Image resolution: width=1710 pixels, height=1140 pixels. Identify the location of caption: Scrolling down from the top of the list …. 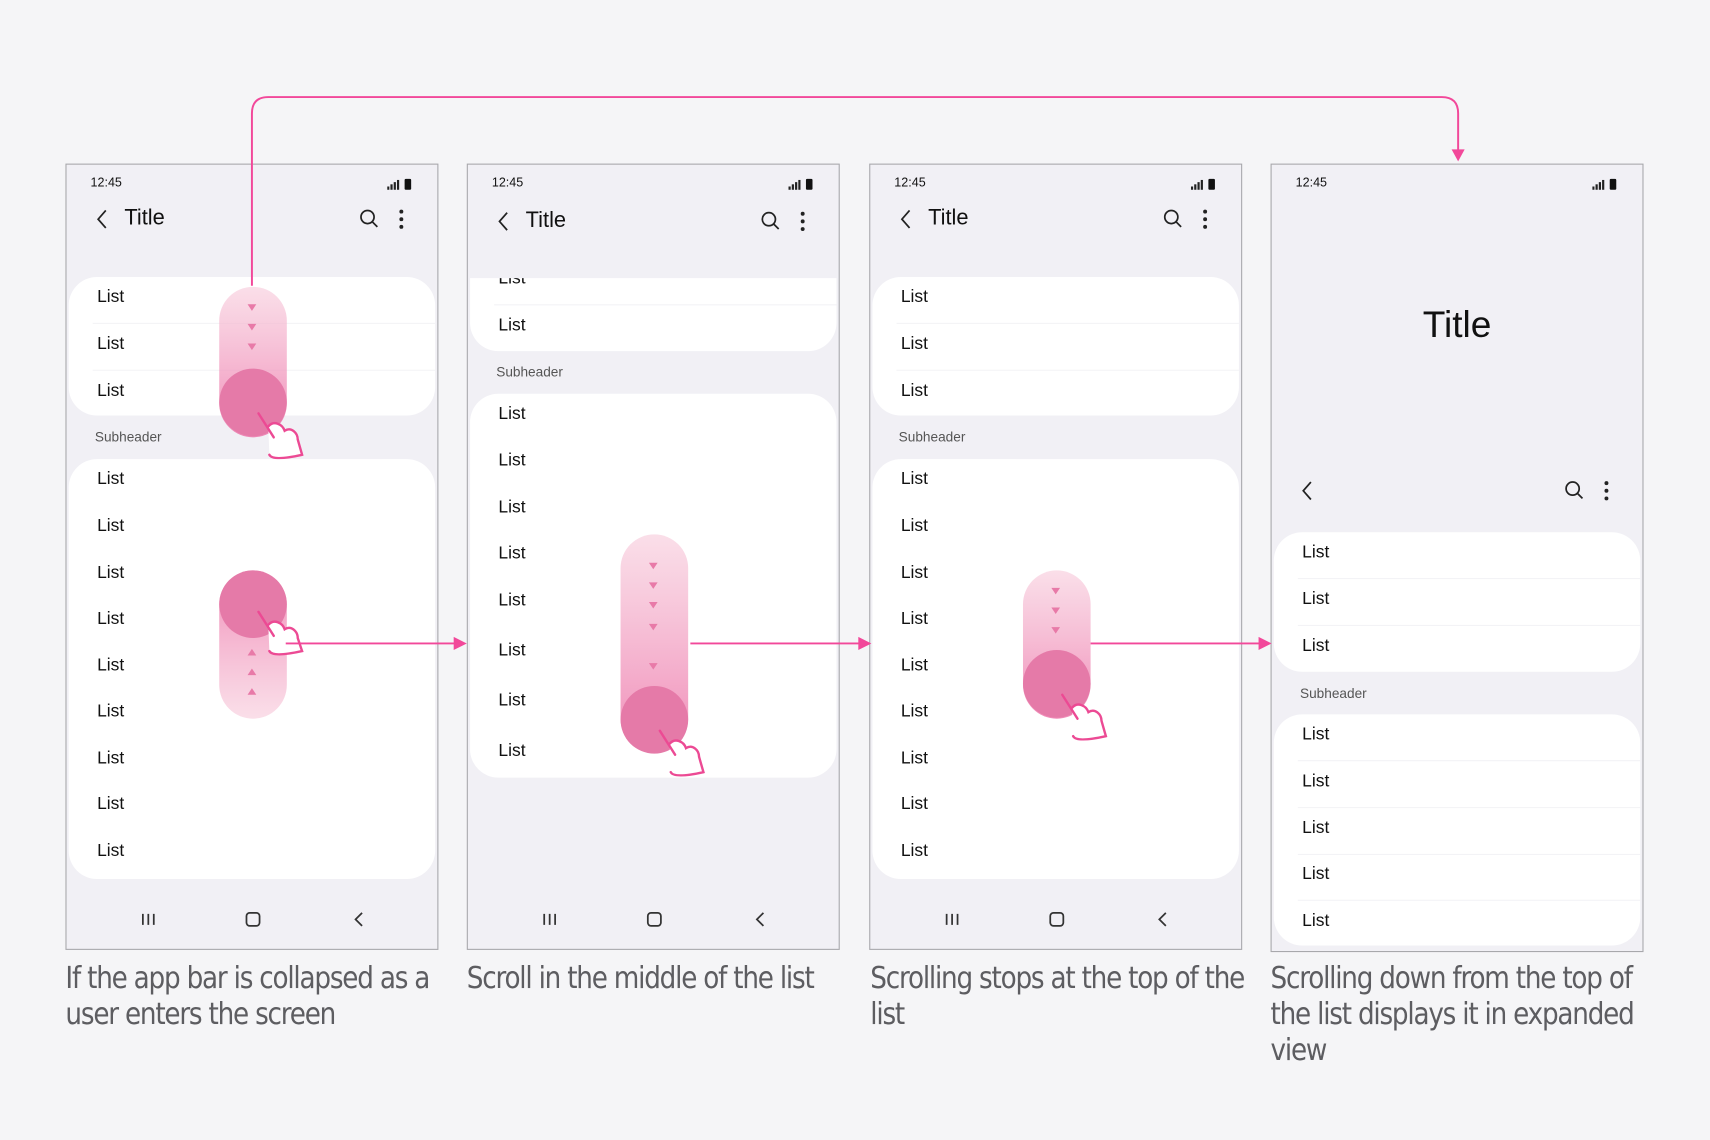
(1452, 1013).